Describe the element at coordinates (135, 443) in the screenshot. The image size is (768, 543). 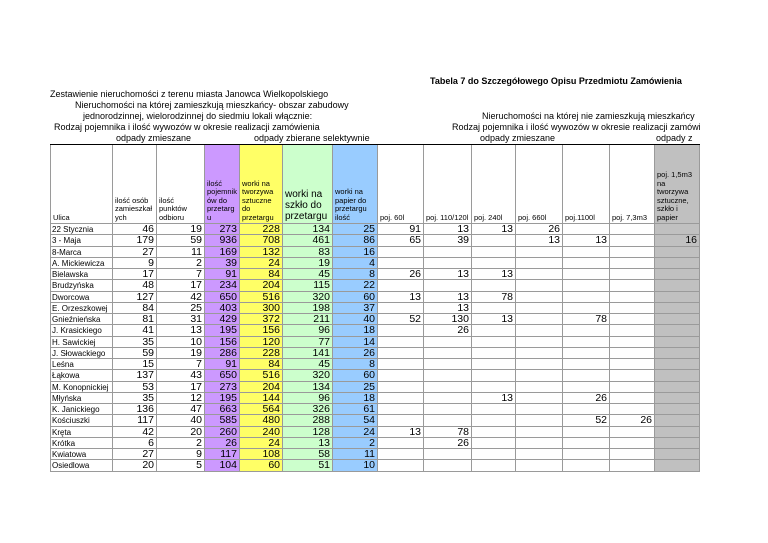
I see `value-cell: 6` at that location.